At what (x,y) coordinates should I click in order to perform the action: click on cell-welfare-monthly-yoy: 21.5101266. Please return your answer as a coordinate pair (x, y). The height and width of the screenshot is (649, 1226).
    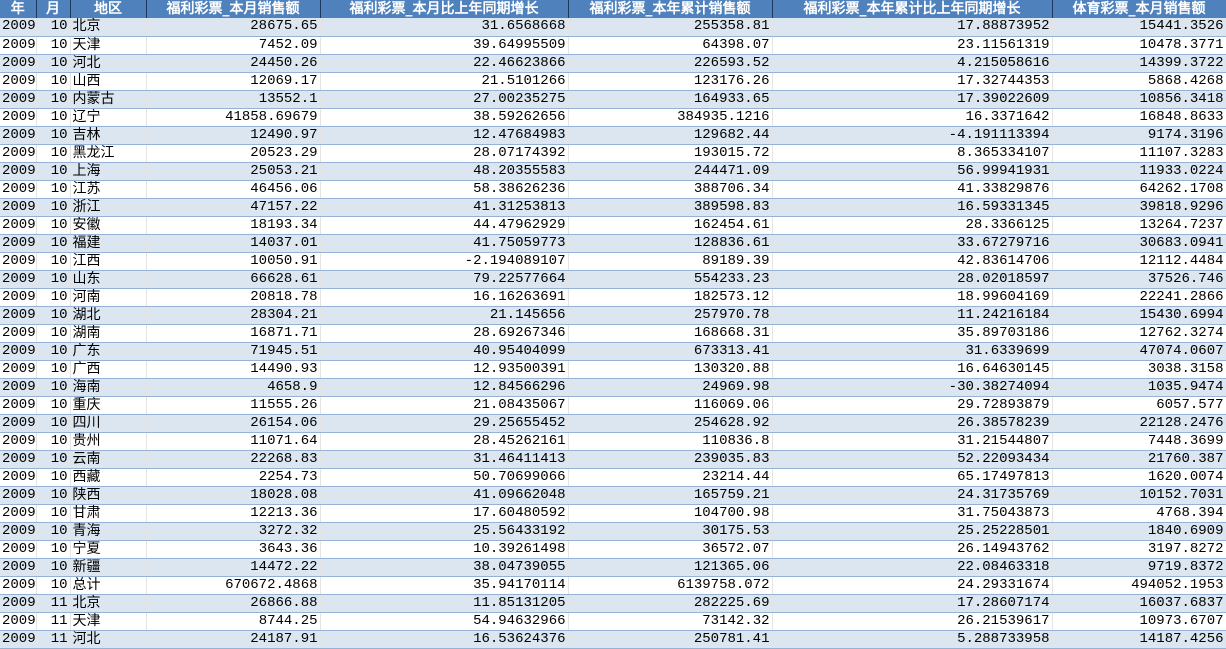
    Looking at the image, I should click on (444, 81).